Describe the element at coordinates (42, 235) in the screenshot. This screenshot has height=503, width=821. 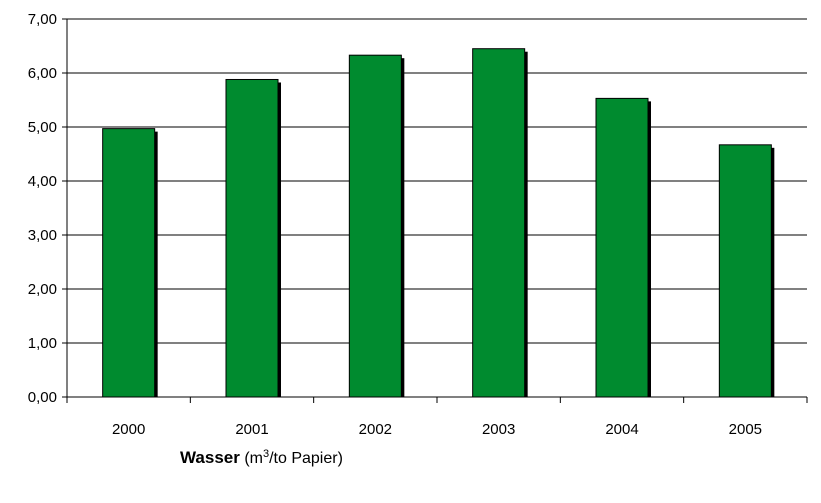
I see `y-tick-label: 3,00` at that location.